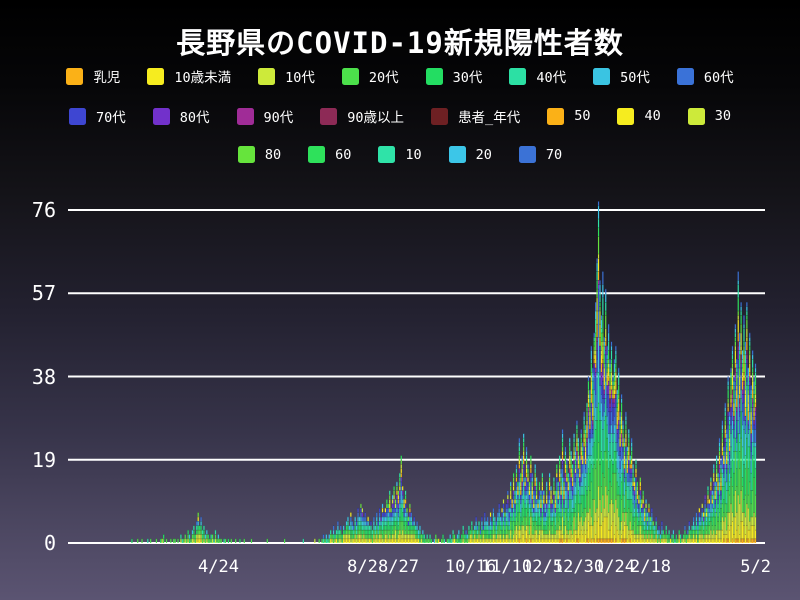 This screenshot has width=800, height=600. I want to click on x-tick-label: 12/5, so click(542, 567).